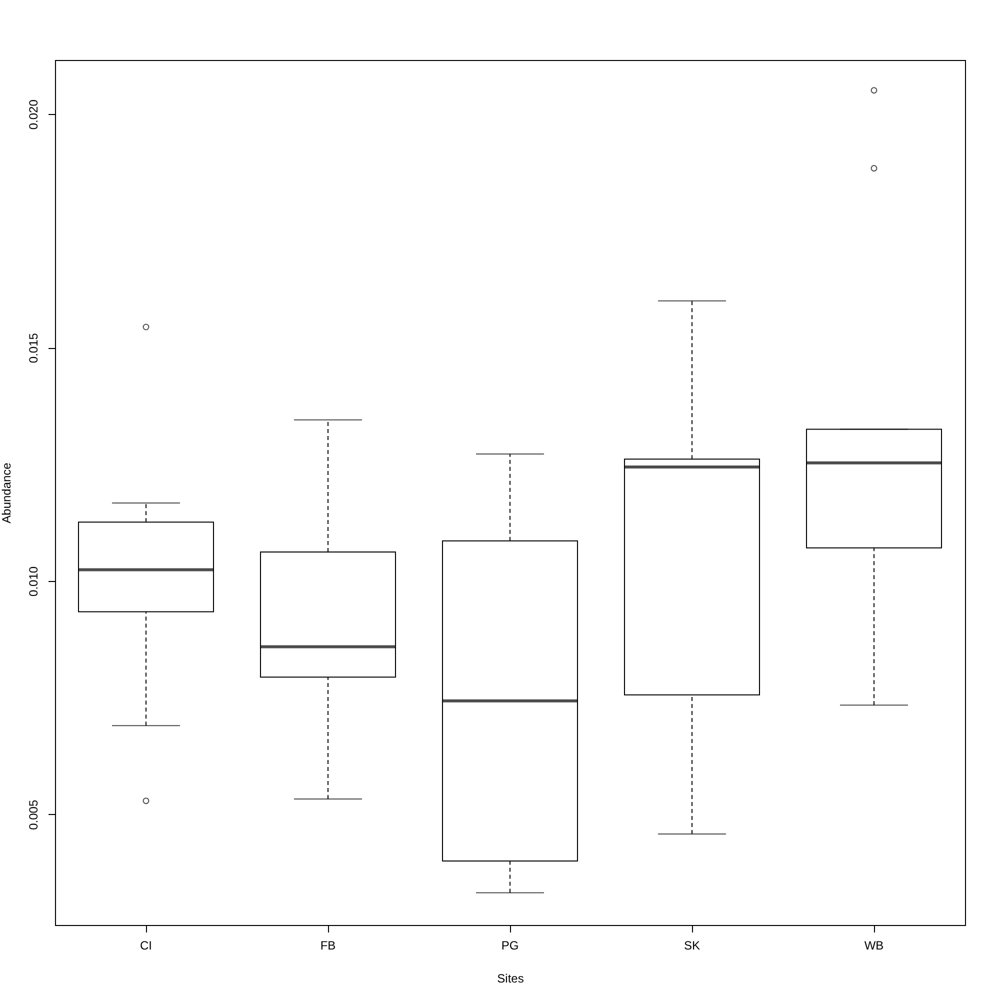  I want to click on x-tick-label: FB, so click(328, 945).